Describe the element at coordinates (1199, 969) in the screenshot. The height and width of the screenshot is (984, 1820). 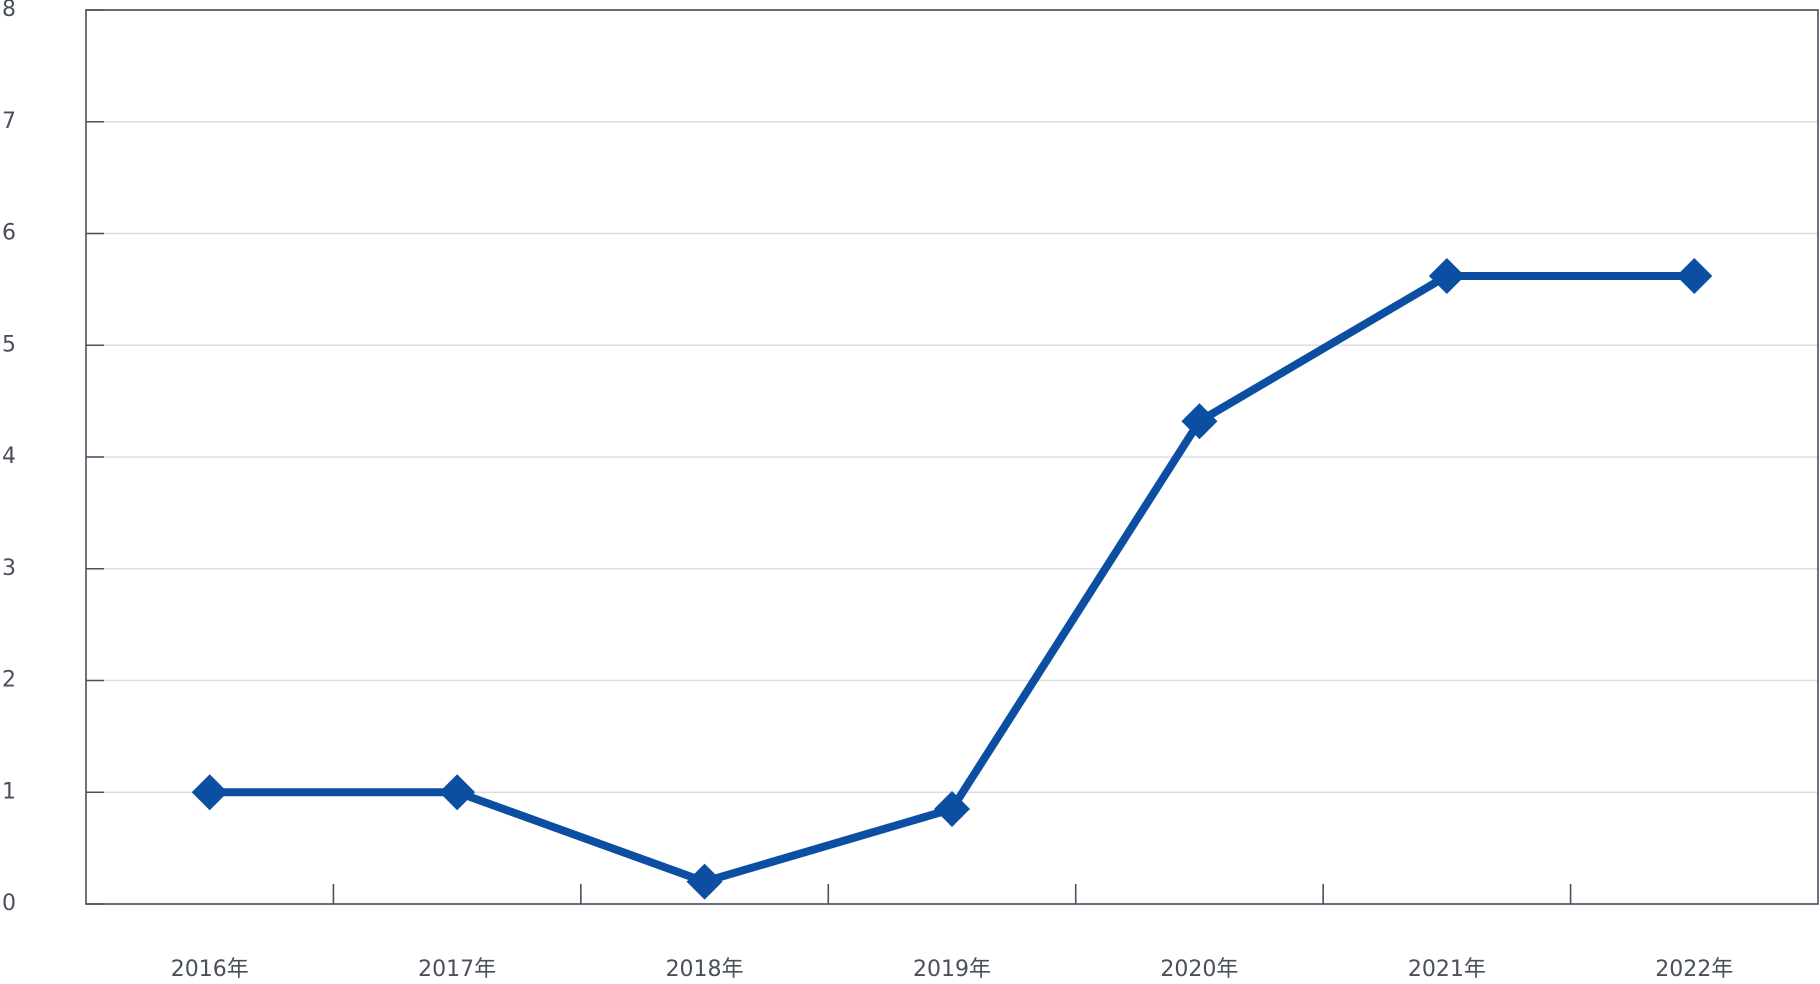
I see `x-tick-label: 2020年` at that location.